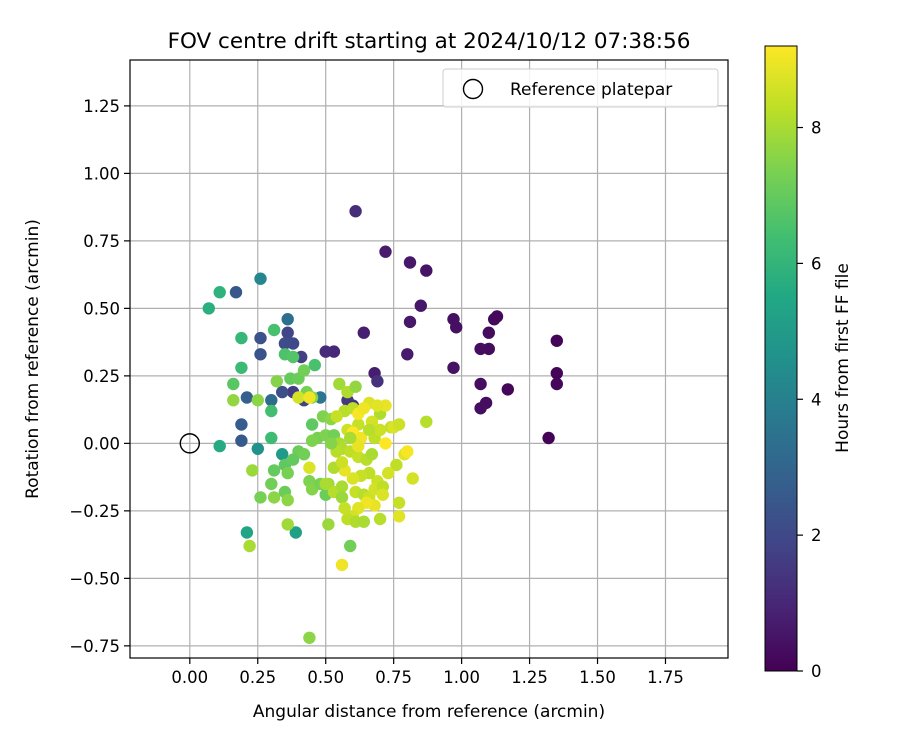 Image resolution: width=900 pixels, height=754 pixels. What do you see at coordinates (94, 646) in the screenshot?
I see `y-tick-label: −0.75` at bounding box center [94, 646].